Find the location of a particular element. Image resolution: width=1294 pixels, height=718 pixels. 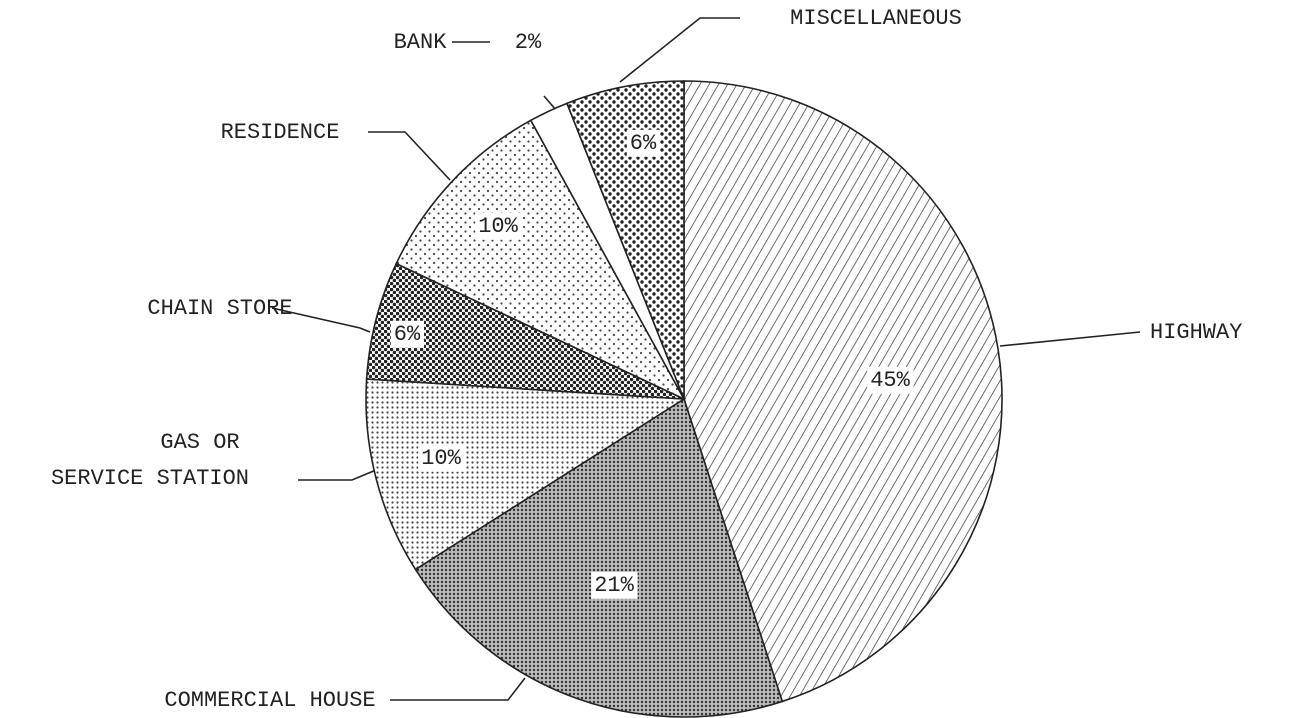

value-label: 21% is located at coordinates (614, 585).